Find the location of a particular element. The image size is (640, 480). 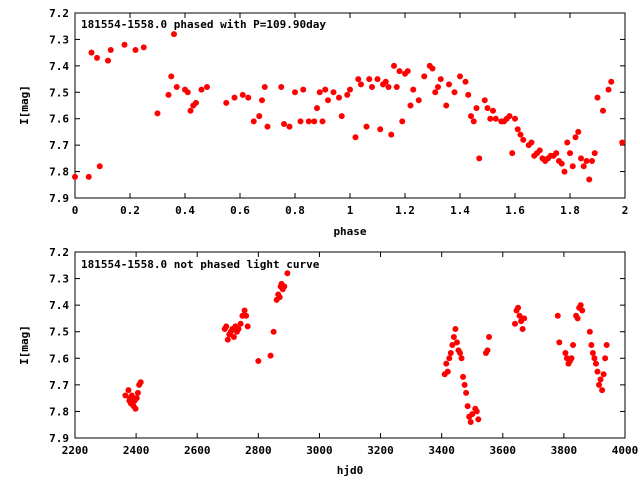

unphased-y-tick-label: 7.5 is located at coordinates (59, 332).